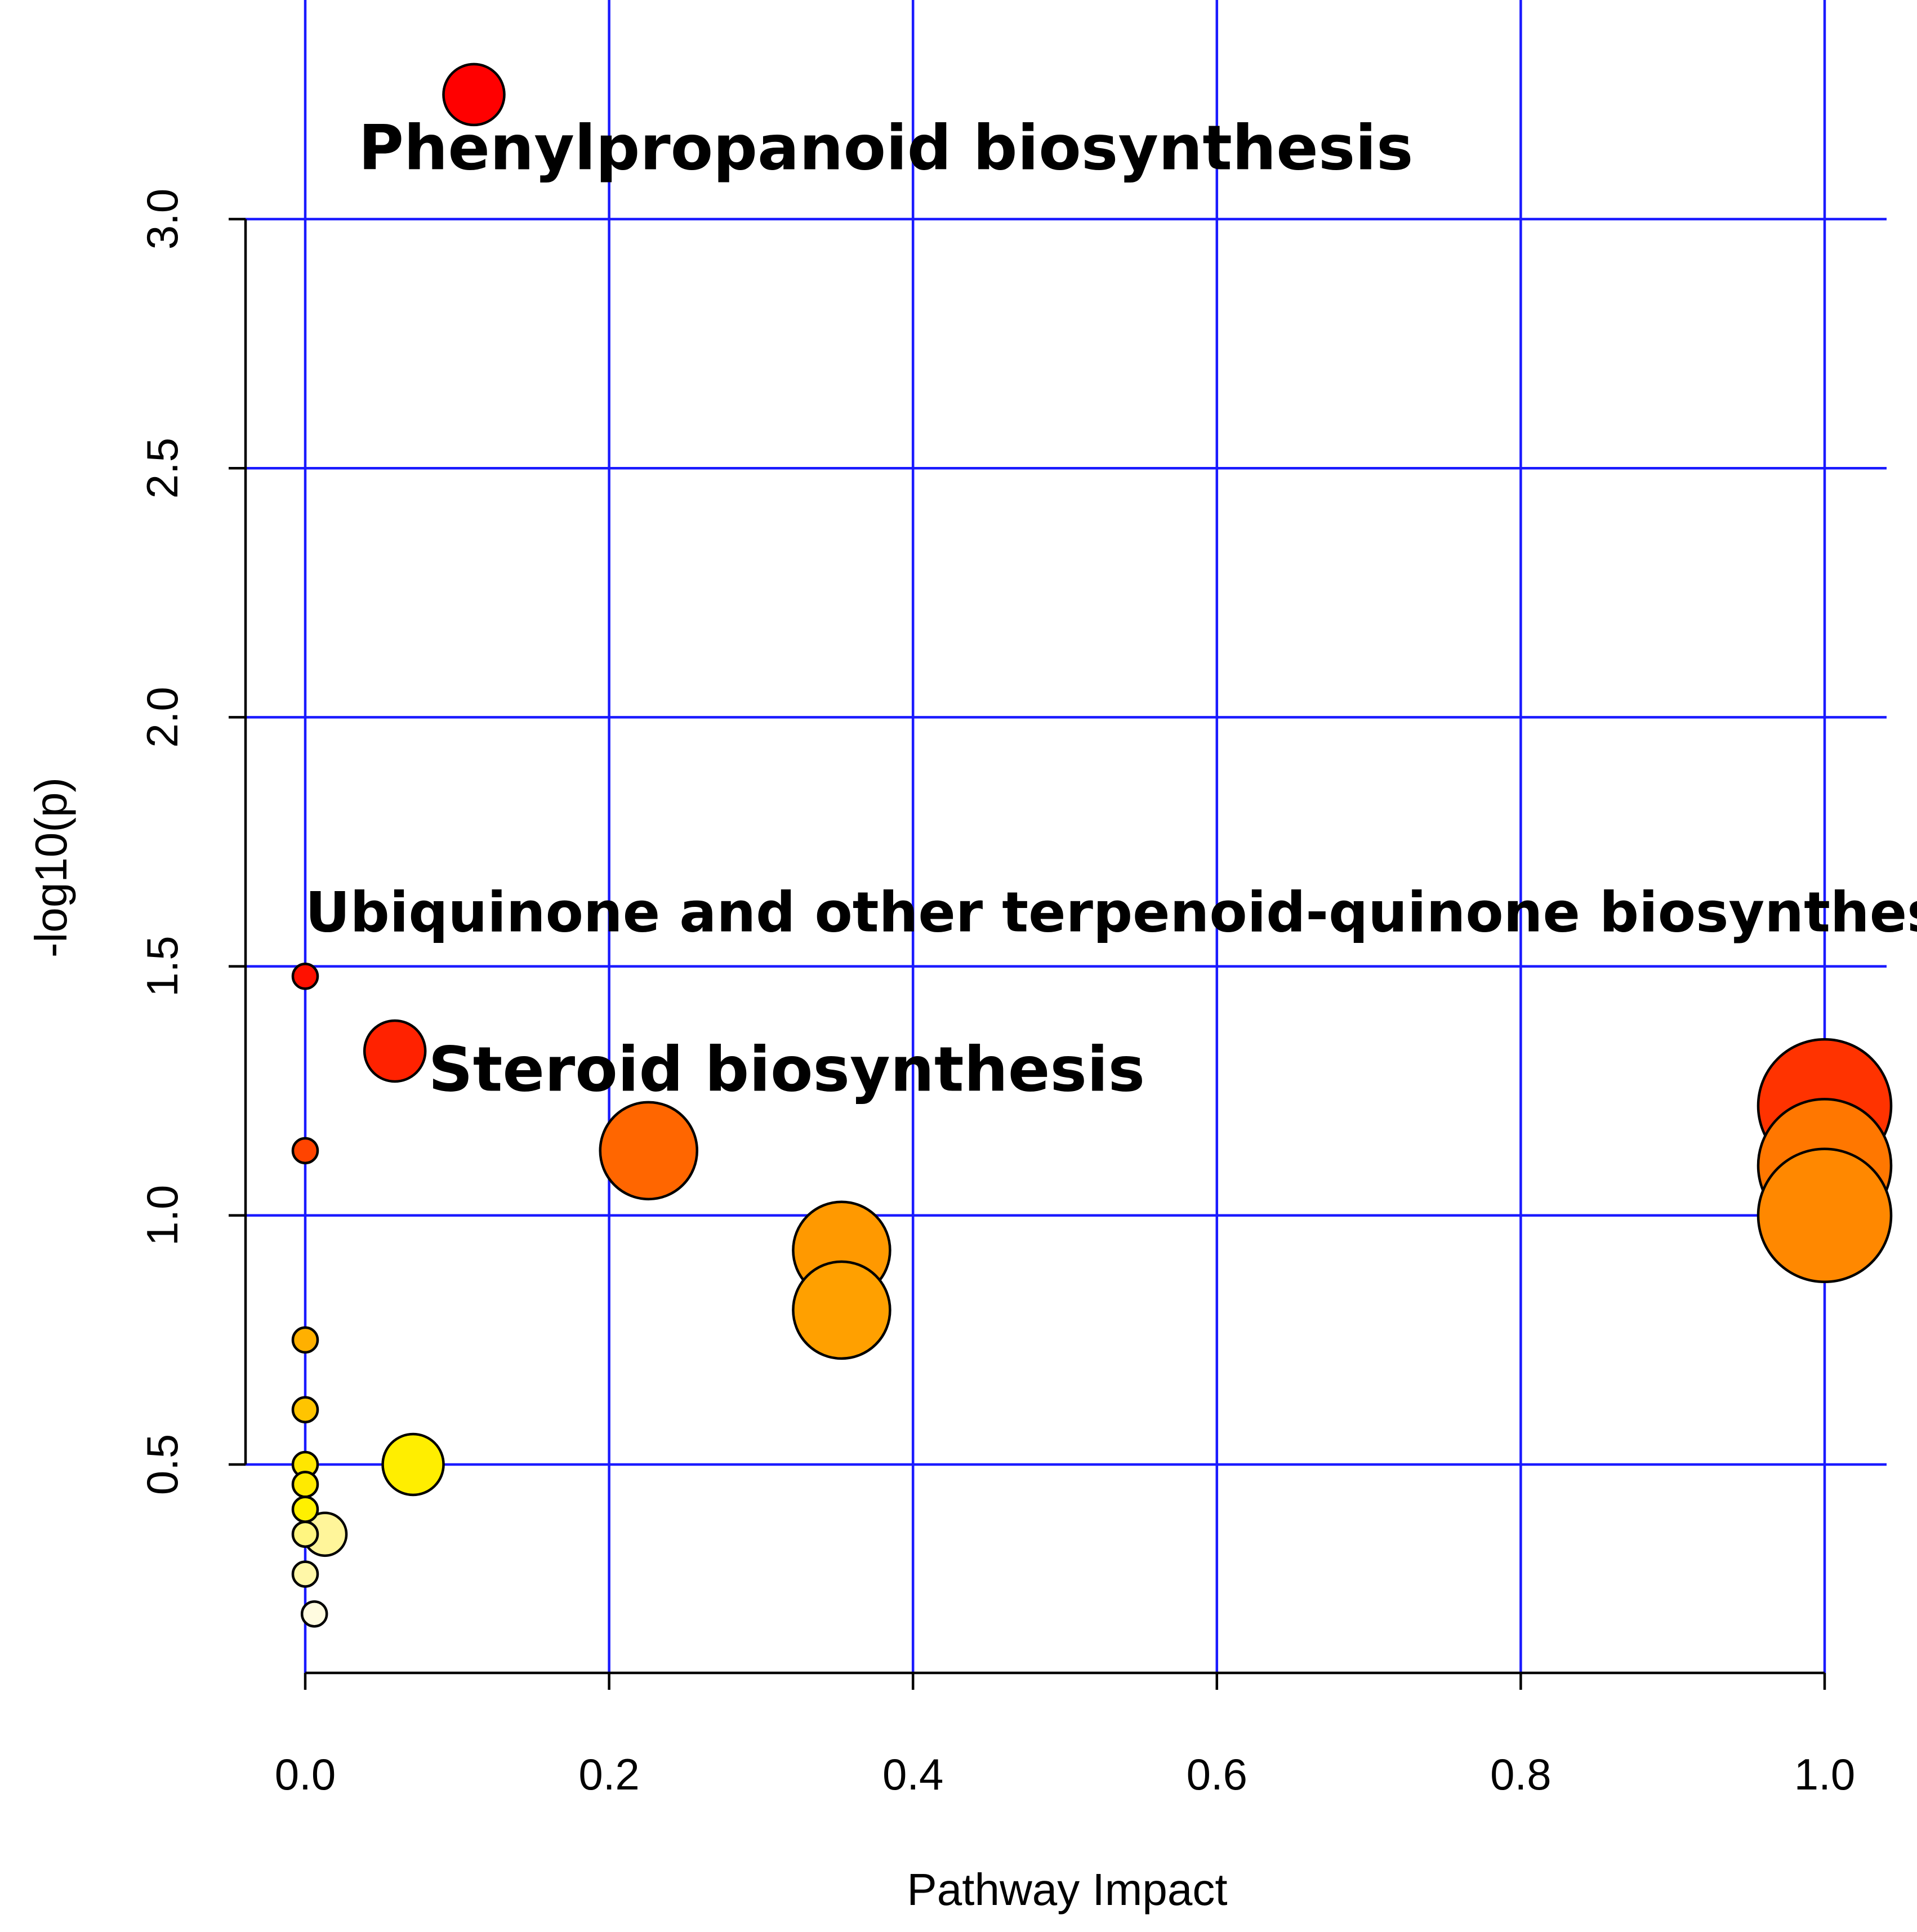  Describe the element at coordinates (162, 219) in the screenshot. I see `y-tick-label: 3.0` at that location.